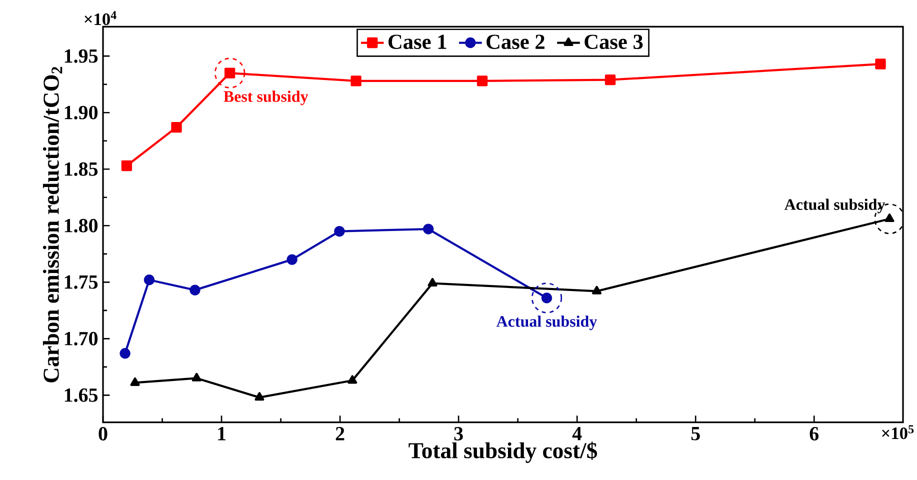 The width and height of the screenshot is (917, 480). I want to click on y-axis-title: Carbon emission reduction/tCO$_{2}$, so click(52, 224).